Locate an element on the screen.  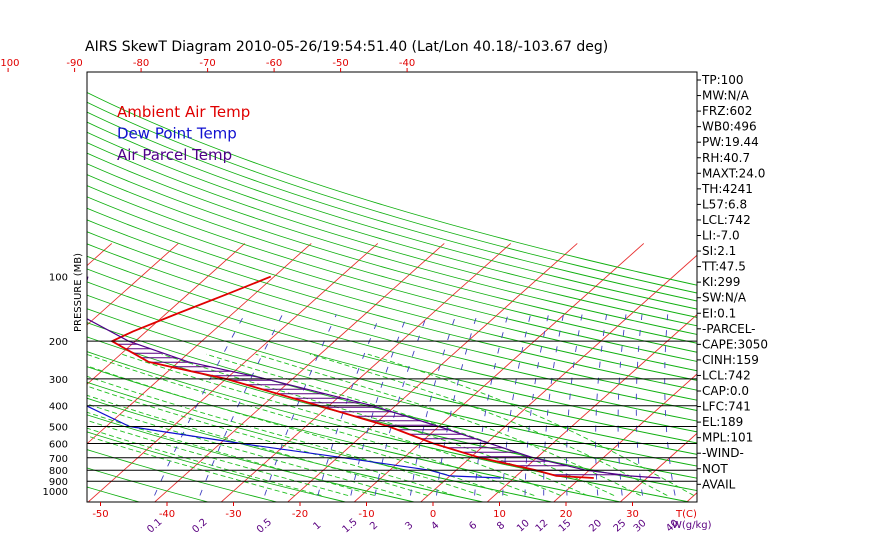
mixing-ratio-tick-label: 15 is located at coordinates (565, 526).